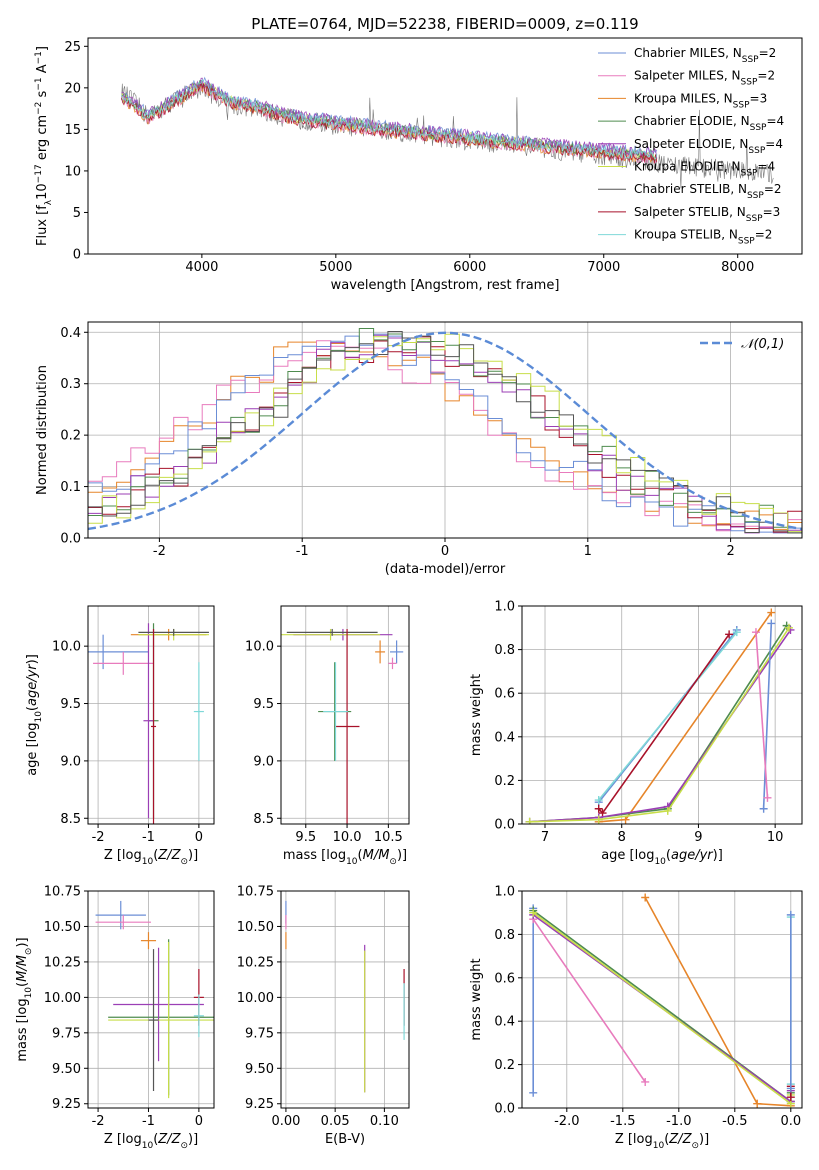  Describe the element at coordinates (62, 892) in the screenshot. I see `y-tick-label: 10.75` at that location.